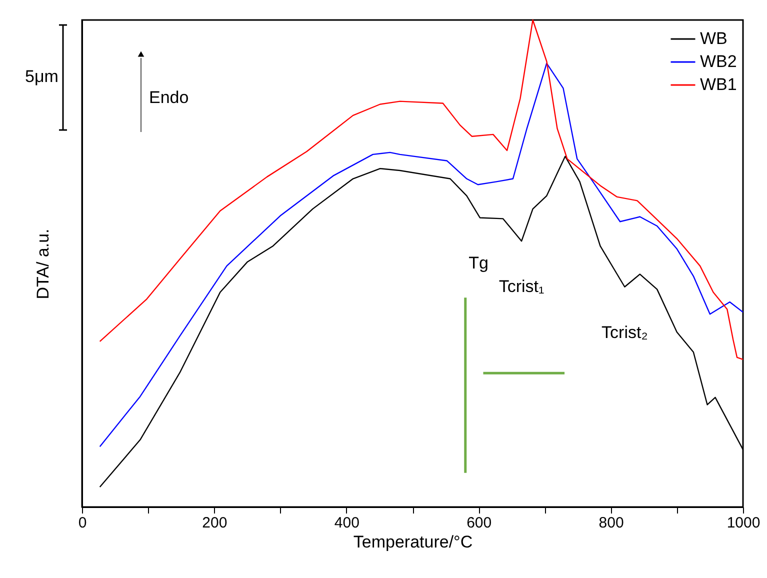  I want to click on x-axis-title: Temperature/°C, so click(413, 542).